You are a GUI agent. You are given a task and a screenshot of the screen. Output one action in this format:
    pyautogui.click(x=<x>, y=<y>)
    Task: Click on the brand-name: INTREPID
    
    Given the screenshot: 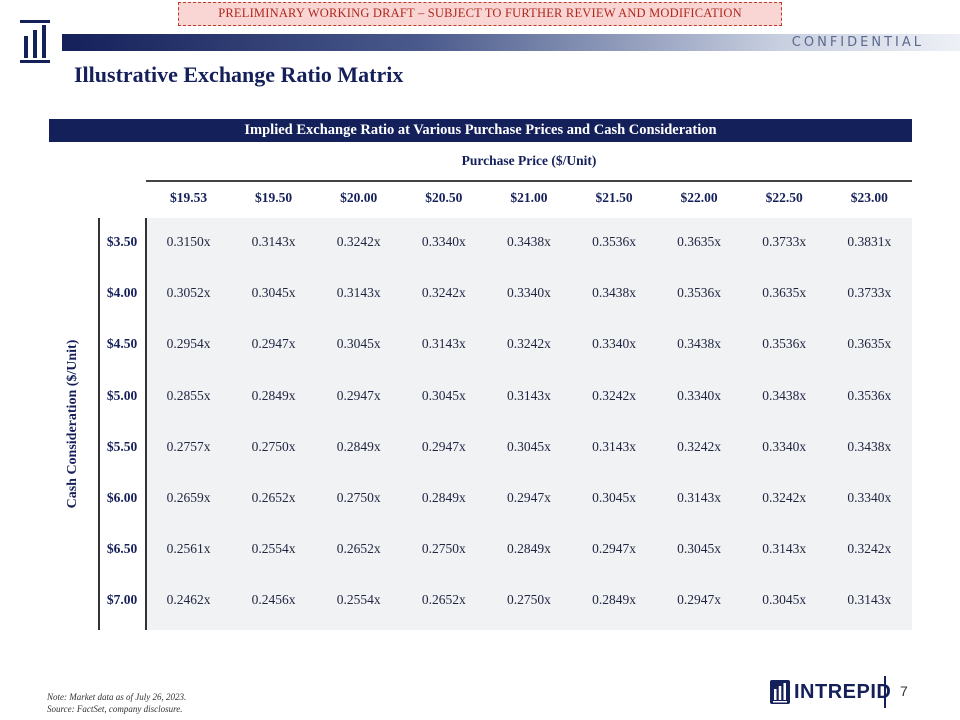 What is the action you would take?
    pyautogui.click(x=843, y=691)
    